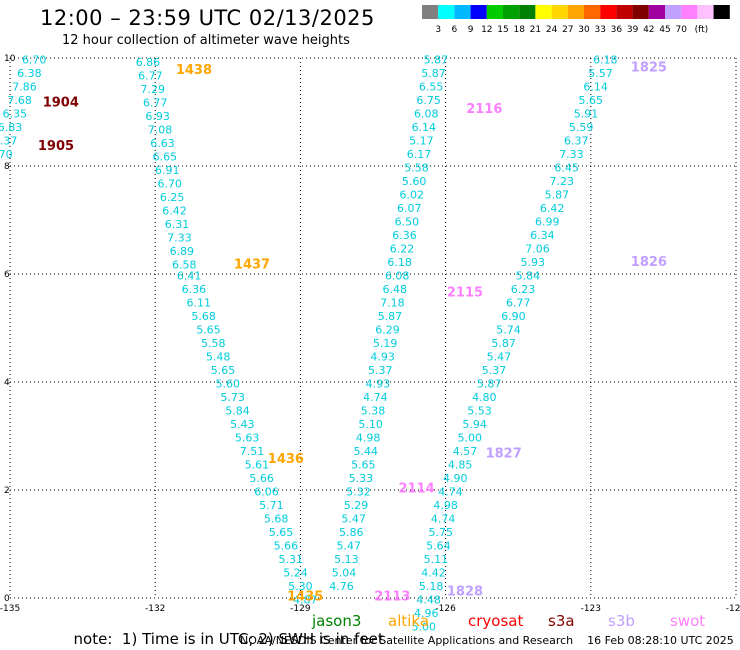  Describe the element at coordinates (218, 356) in the screenshot. I see `wave-height-value: 5.48` at that location.